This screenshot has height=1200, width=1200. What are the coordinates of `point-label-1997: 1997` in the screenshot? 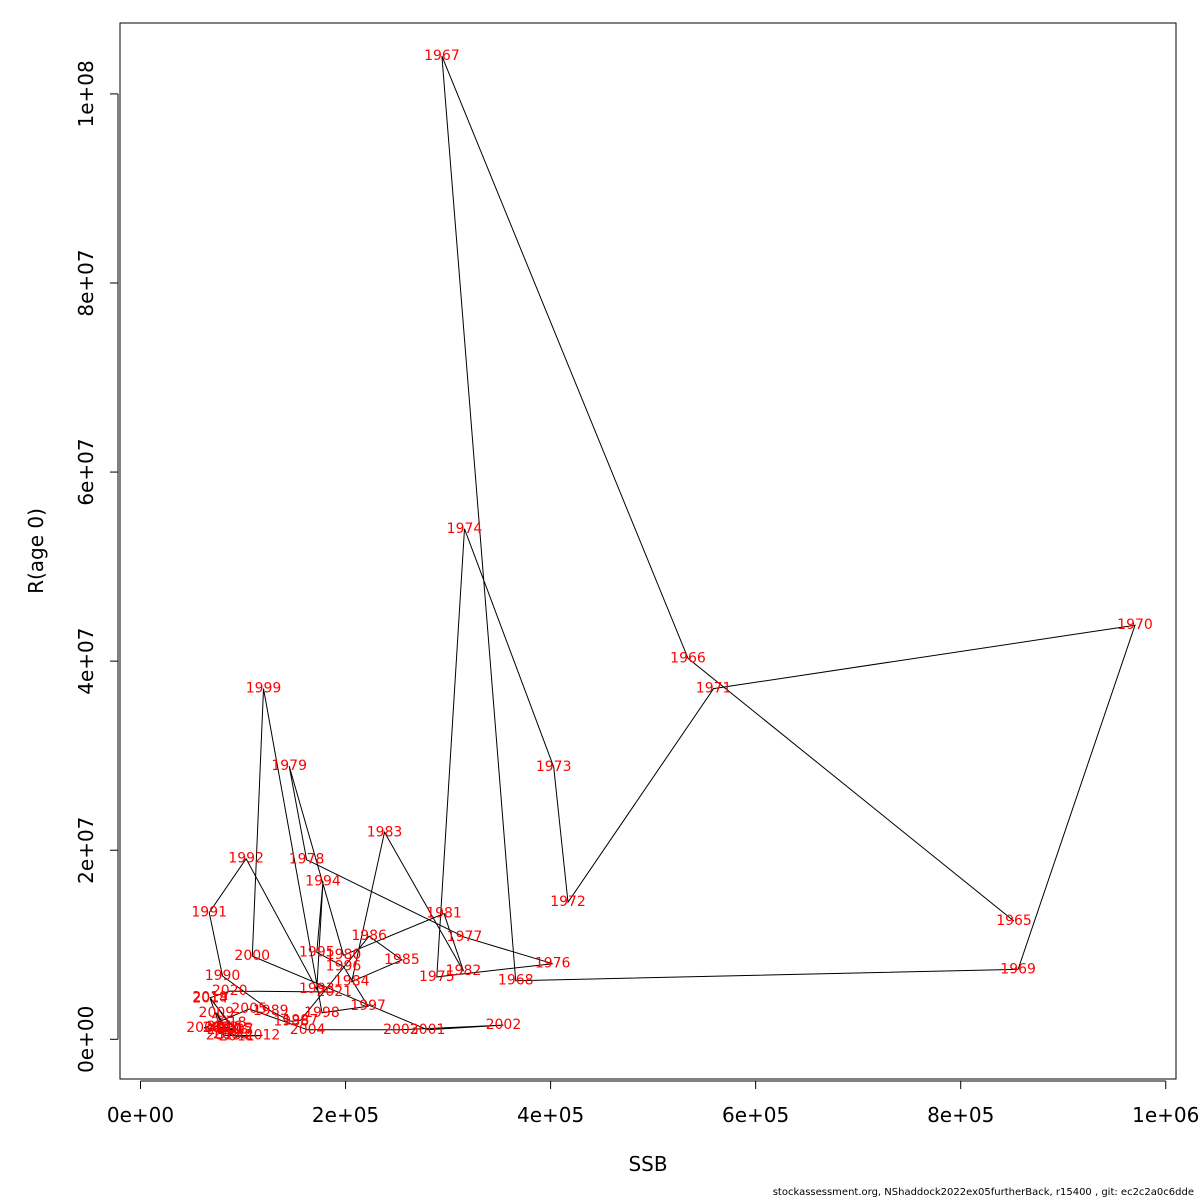 It's located at (368, 1006).